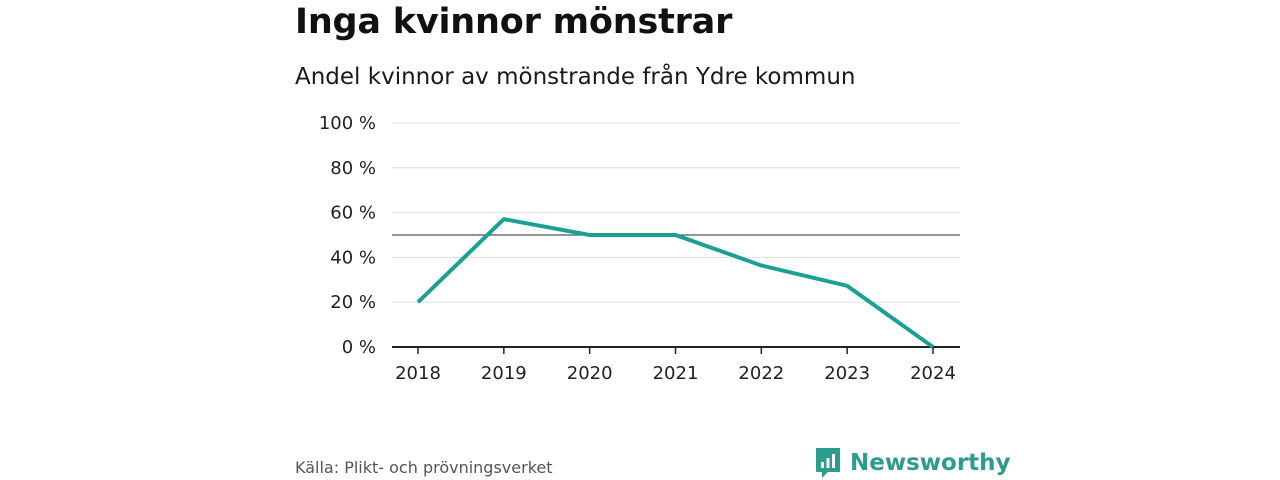 This screenshot has height=480, width=1280. What do you see at coordinates (761, 373) in the screenshot?
I see `x-tick-label: 2022` at bounding box center [761, 373].